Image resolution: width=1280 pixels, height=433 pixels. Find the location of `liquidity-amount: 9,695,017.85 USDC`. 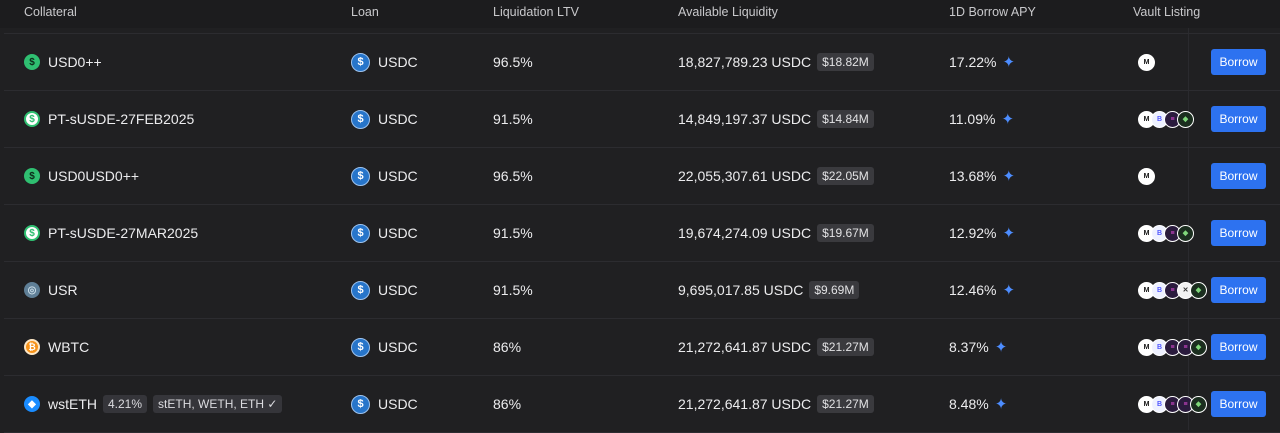

liquidity-amount: 9,695,017.85 USDC is located at coordinates (741, 290).